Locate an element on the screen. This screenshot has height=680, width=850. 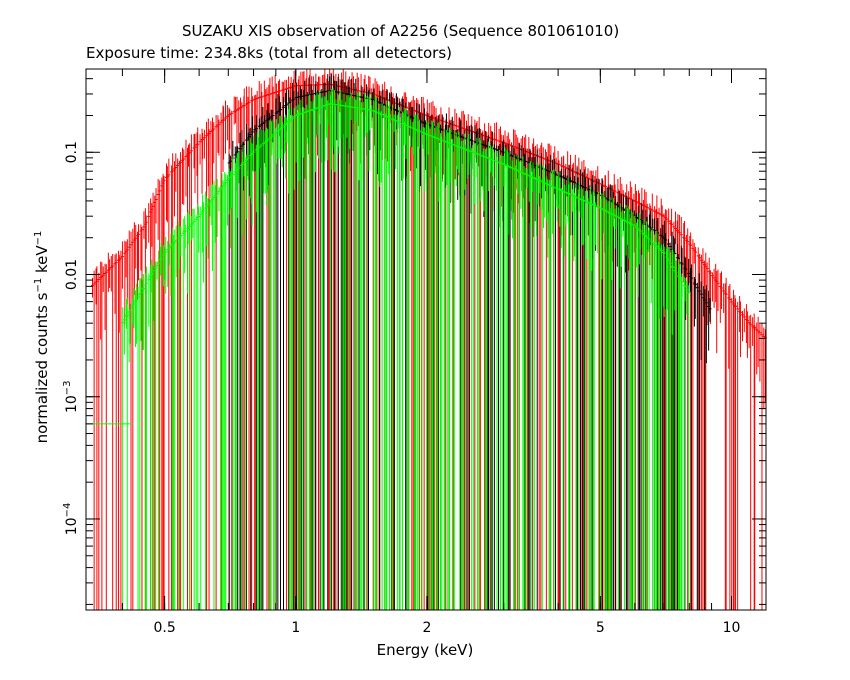
x-tick-label: 1 is located at coordinates (295, 628).